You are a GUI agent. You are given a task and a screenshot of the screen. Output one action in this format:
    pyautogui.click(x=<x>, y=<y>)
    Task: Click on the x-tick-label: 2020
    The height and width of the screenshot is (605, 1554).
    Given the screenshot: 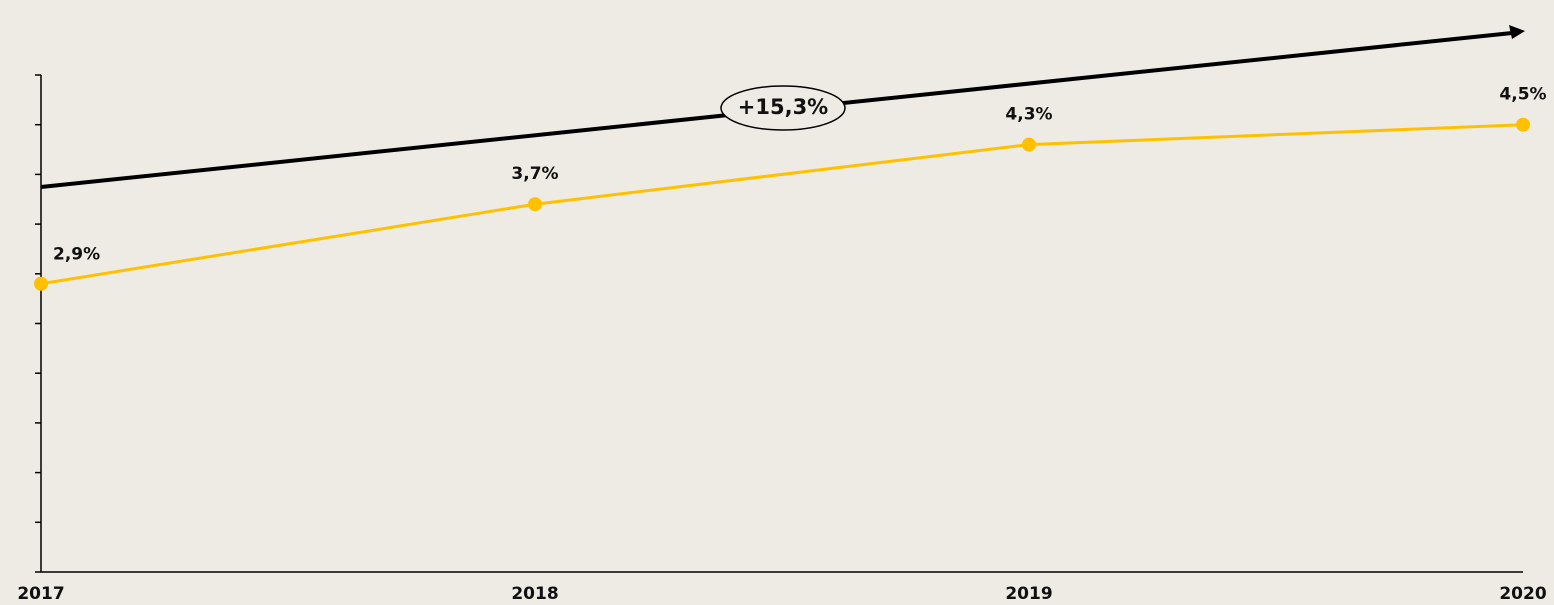 What is the action you would take?
    pyautogui.click(x=1522, y=594)
    